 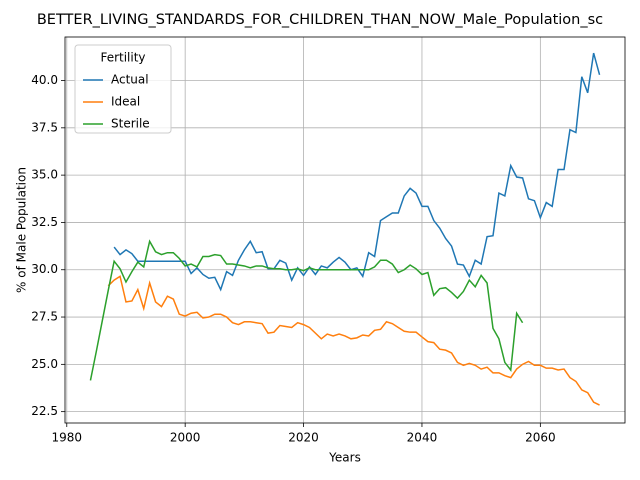 I want to click on x-axis-label: Years, so click(x=344, y=458).